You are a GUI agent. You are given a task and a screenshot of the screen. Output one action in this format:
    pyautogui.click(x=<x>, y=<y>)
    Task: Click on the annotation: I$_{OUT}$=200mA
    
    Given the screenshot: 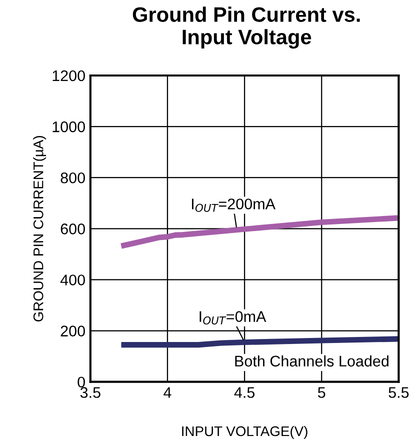 What is the action you would take?
    pyautogui.click(x=234, y=205)
    